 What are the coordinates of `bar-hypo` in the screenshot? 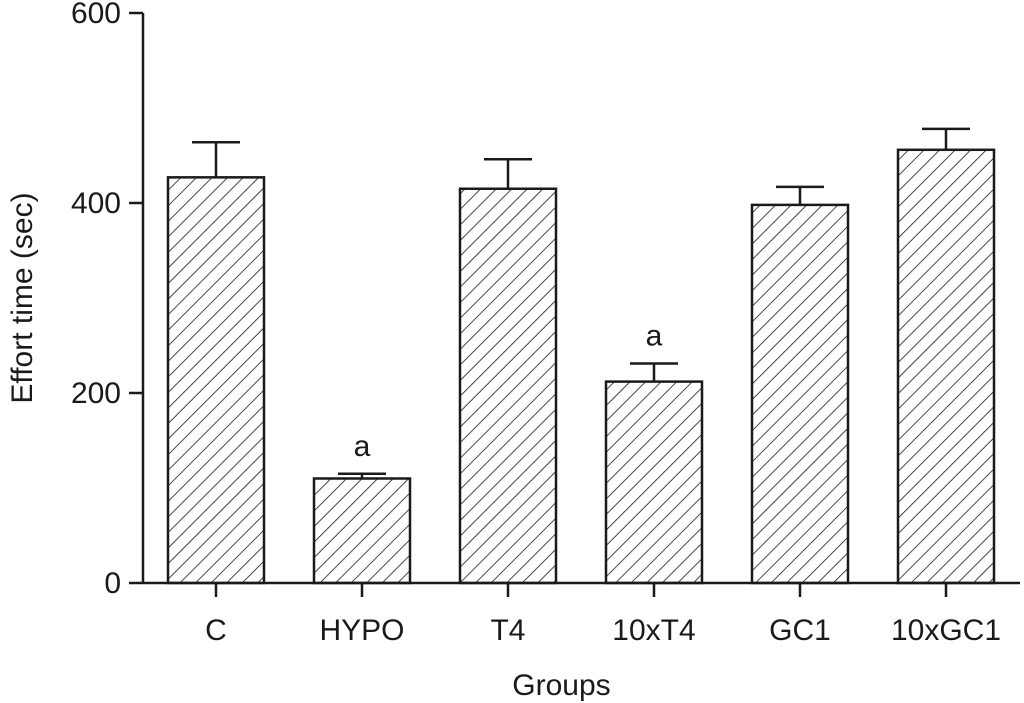 It's located at (362, 531).